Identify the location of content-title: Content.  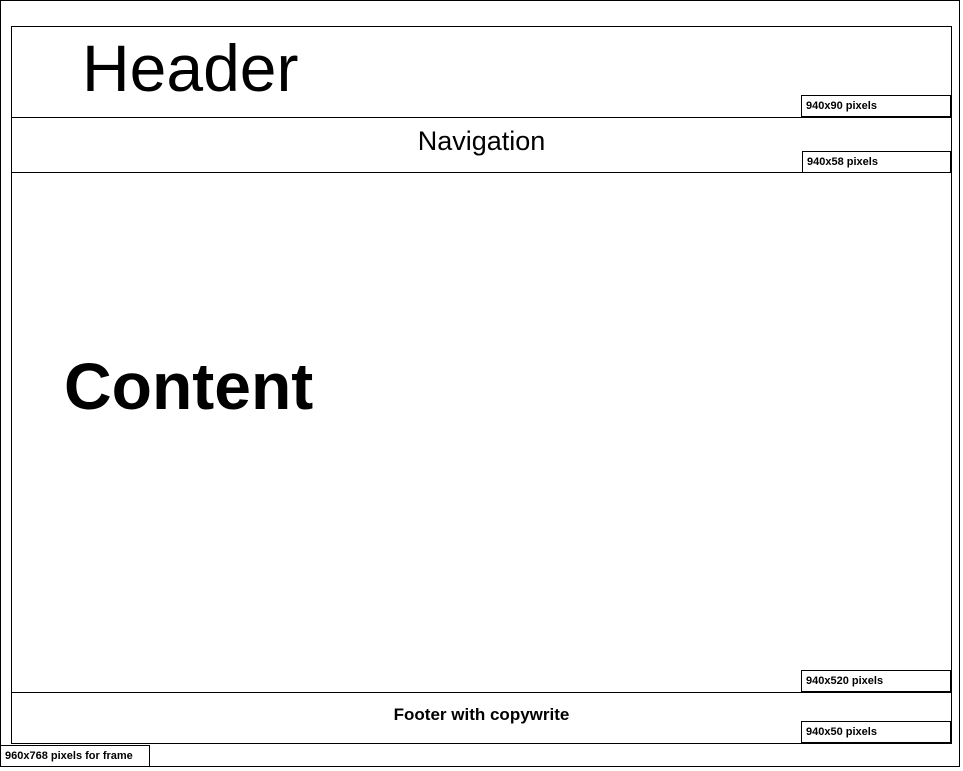
(189, 386).